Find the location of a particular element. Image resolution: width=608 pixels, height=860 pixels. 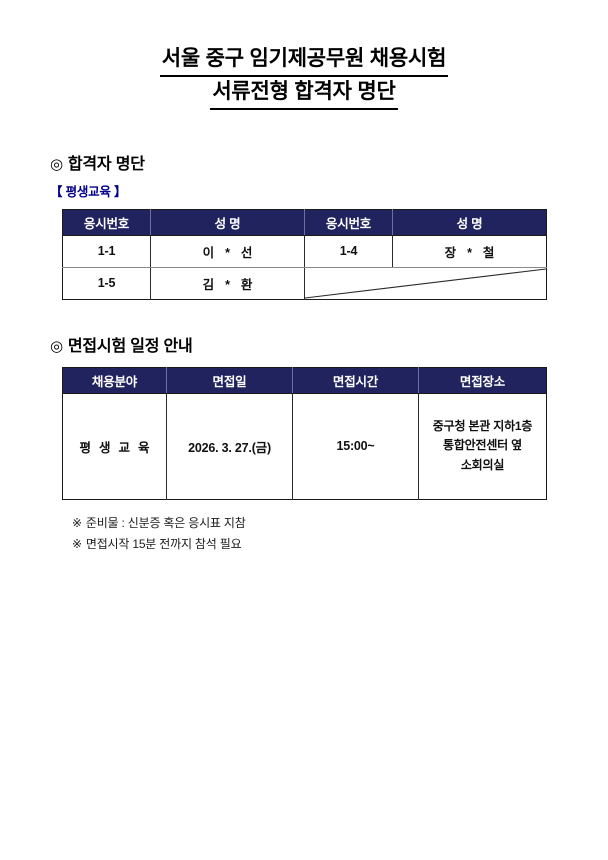

section-heading-interview-text: 면접시험 일정 안내 is located at coordinates (130, 346).